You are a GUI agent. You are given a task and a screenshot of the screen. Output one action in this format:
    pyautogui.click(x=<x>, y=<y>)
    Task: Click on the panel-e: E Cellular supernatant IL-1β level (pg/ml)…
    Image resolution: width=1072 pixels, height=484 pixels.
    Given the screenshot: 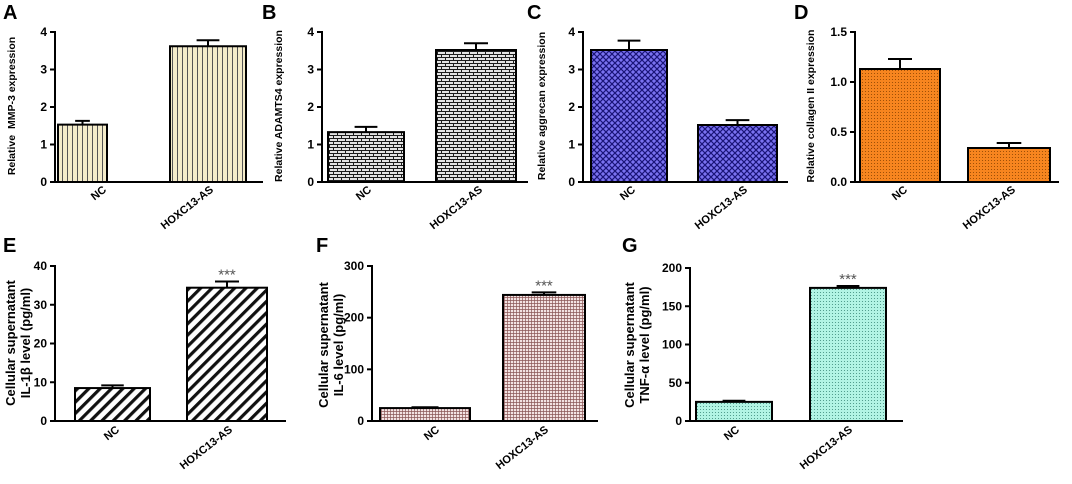 What is the action you would take?
    pyautogui.click(x=144, y=353)
    